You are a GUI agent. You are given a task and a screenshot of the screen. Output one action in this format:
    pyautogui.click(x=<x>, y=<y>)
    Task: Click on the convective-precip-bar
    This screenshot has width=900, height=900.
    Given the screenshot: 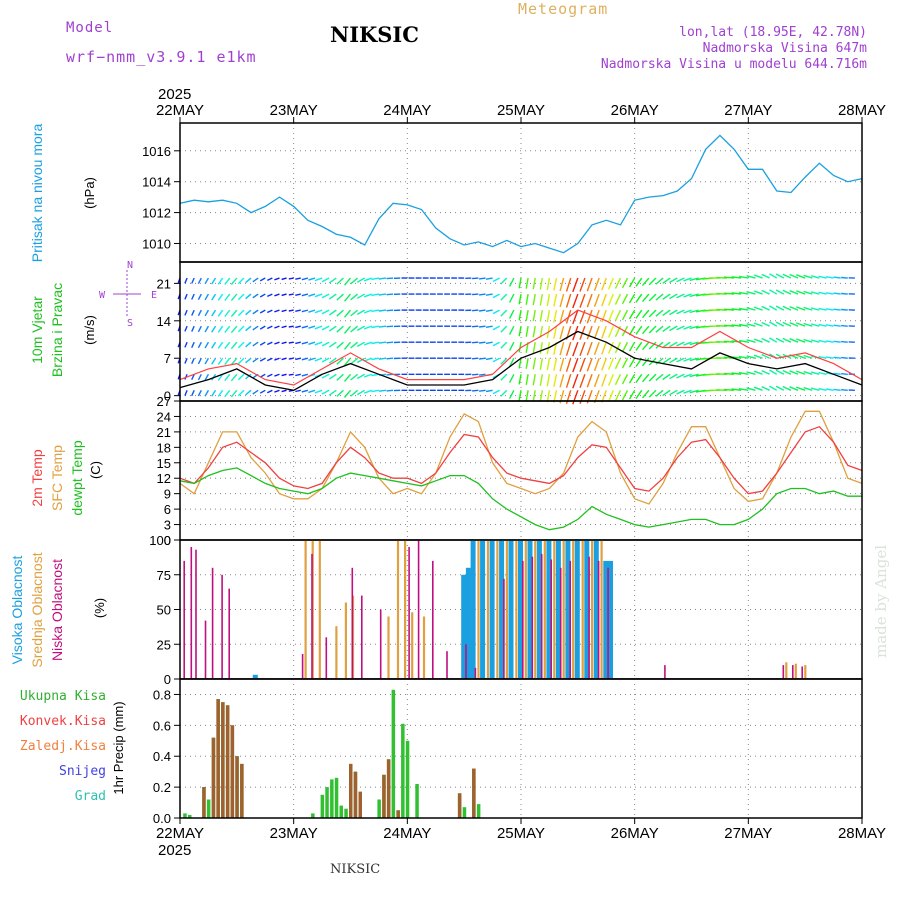 What is the action you would take?
    pyautogui.click(x=232, y=771)
    